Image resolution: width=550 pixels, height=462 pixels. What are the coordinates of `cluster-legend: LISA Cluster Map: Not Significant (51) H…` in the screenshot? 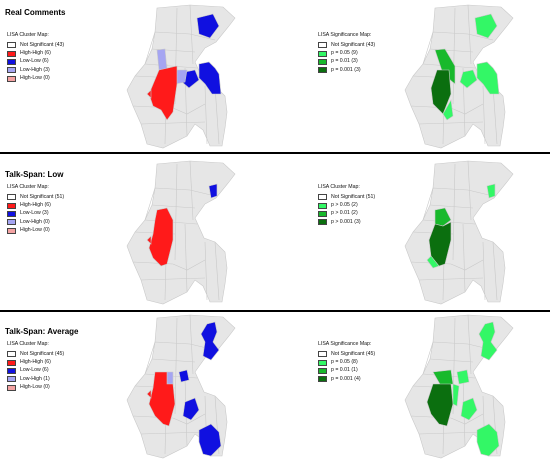 It's located at (36, 209).